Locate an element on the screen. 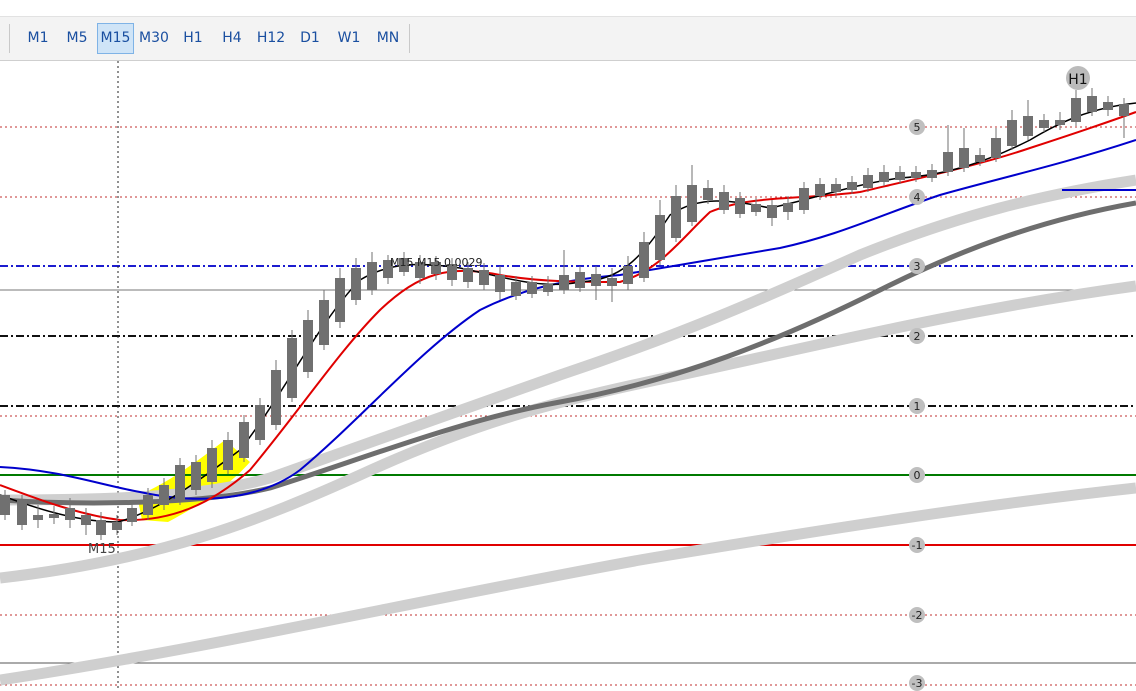  svg-text: -3 is located at coordinates (917, 683).